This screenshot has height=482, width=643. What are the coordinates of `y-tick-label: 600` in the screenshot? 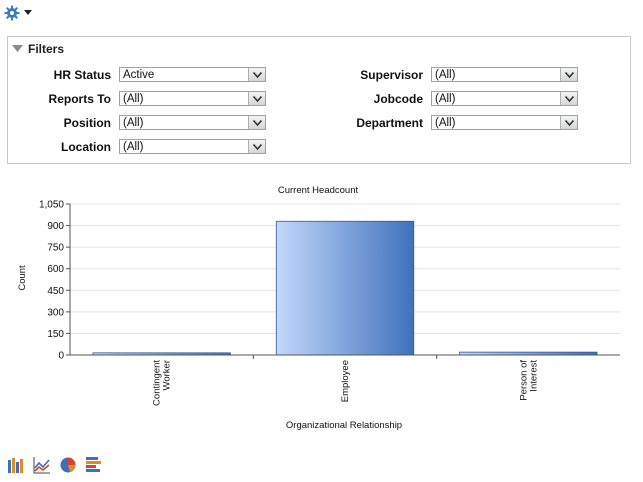 It's located at (55, 269).